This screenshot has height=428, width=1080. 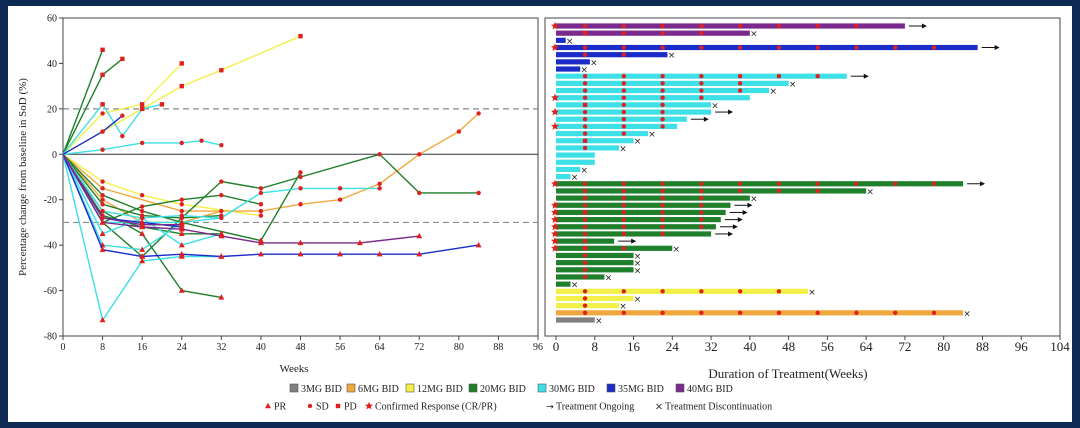 I want to click on y-tick-label: -40, so click(x=50, y=246).